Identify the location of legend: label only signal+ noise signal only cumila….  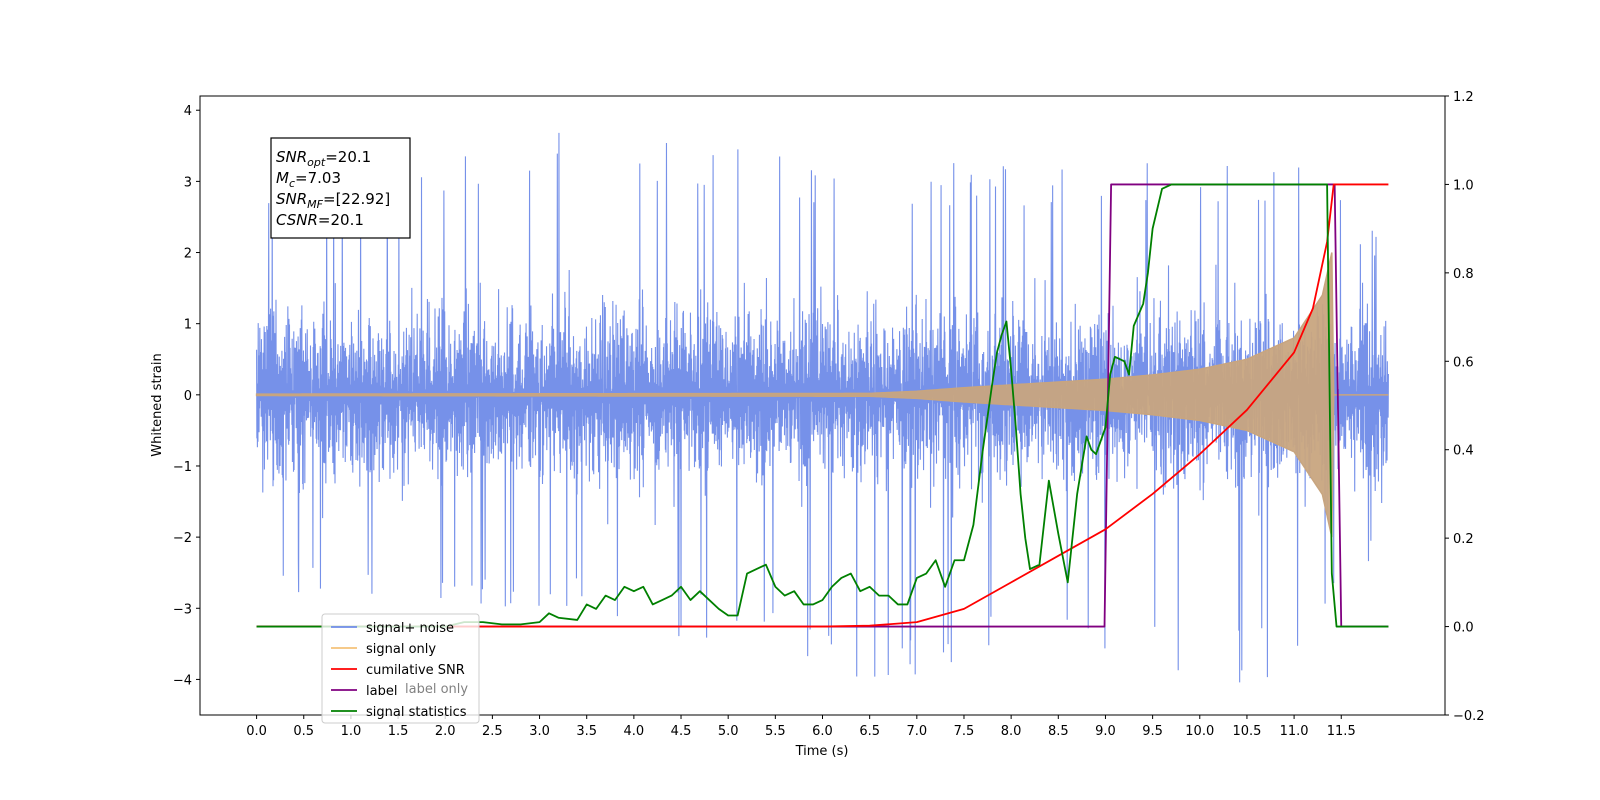
(400, 668).